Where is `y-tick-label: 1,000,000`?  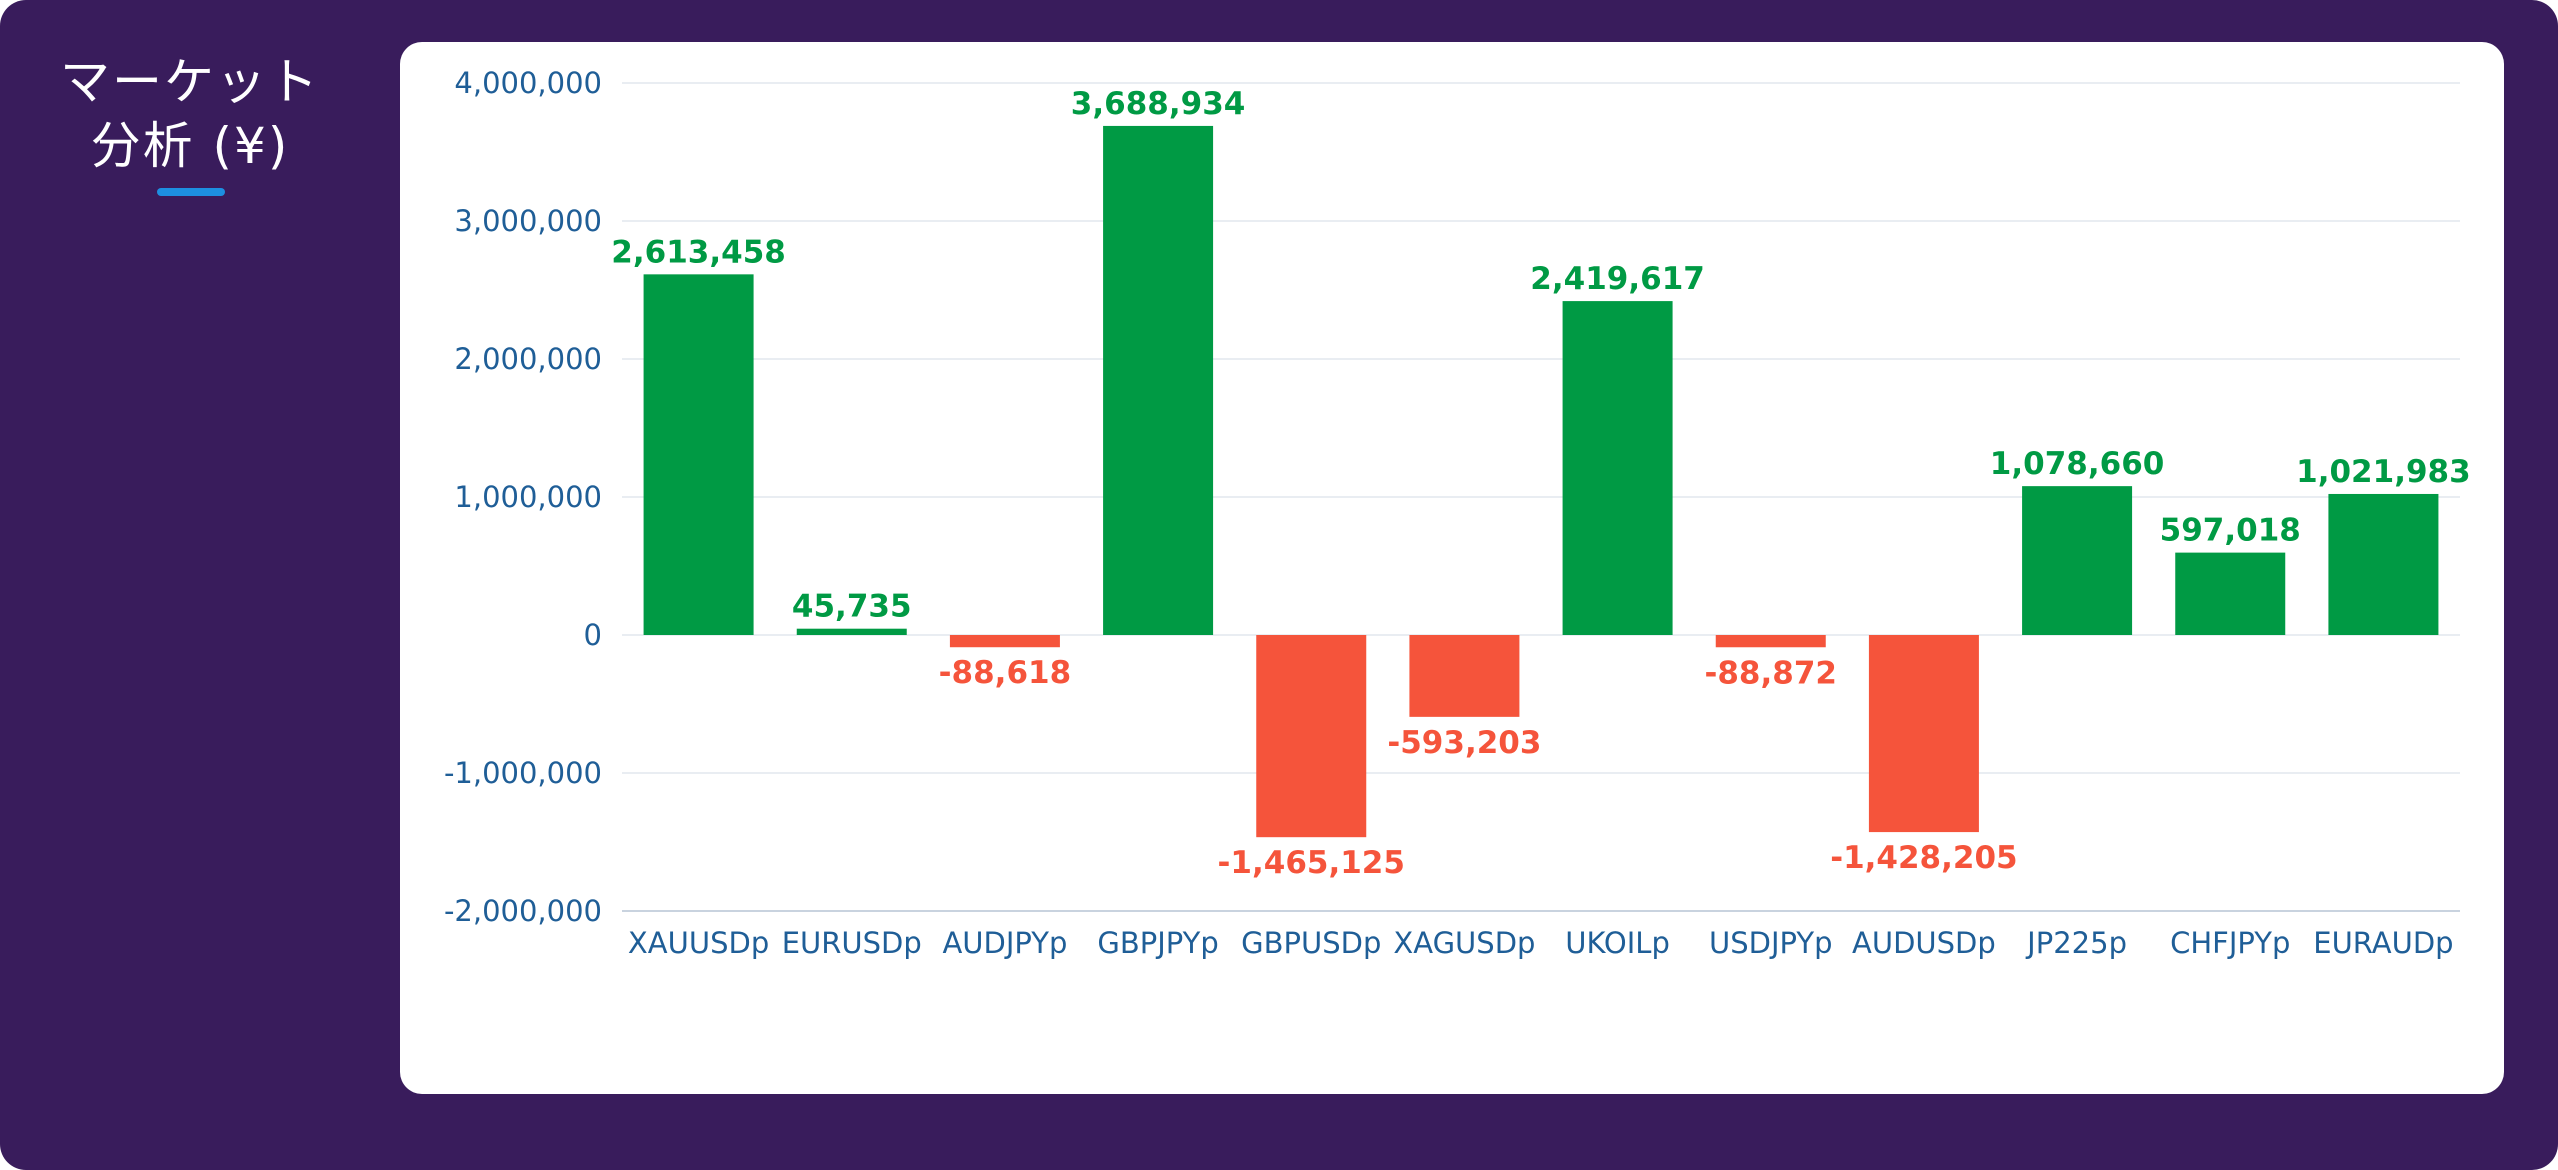 y-tick-label: 1,000,000 is located at coordinates (528, 497).